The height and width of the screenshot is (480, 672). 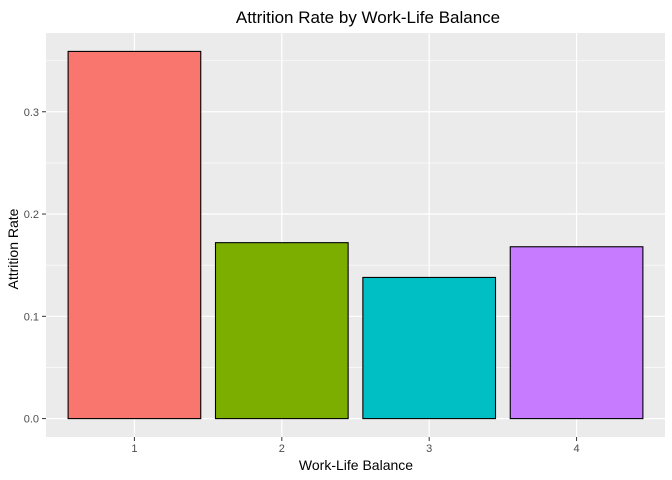 What do you see at coordinates (282, 449) in the screenshot?
I see `x-tick-label: 2` at bounding box center [282, 449].